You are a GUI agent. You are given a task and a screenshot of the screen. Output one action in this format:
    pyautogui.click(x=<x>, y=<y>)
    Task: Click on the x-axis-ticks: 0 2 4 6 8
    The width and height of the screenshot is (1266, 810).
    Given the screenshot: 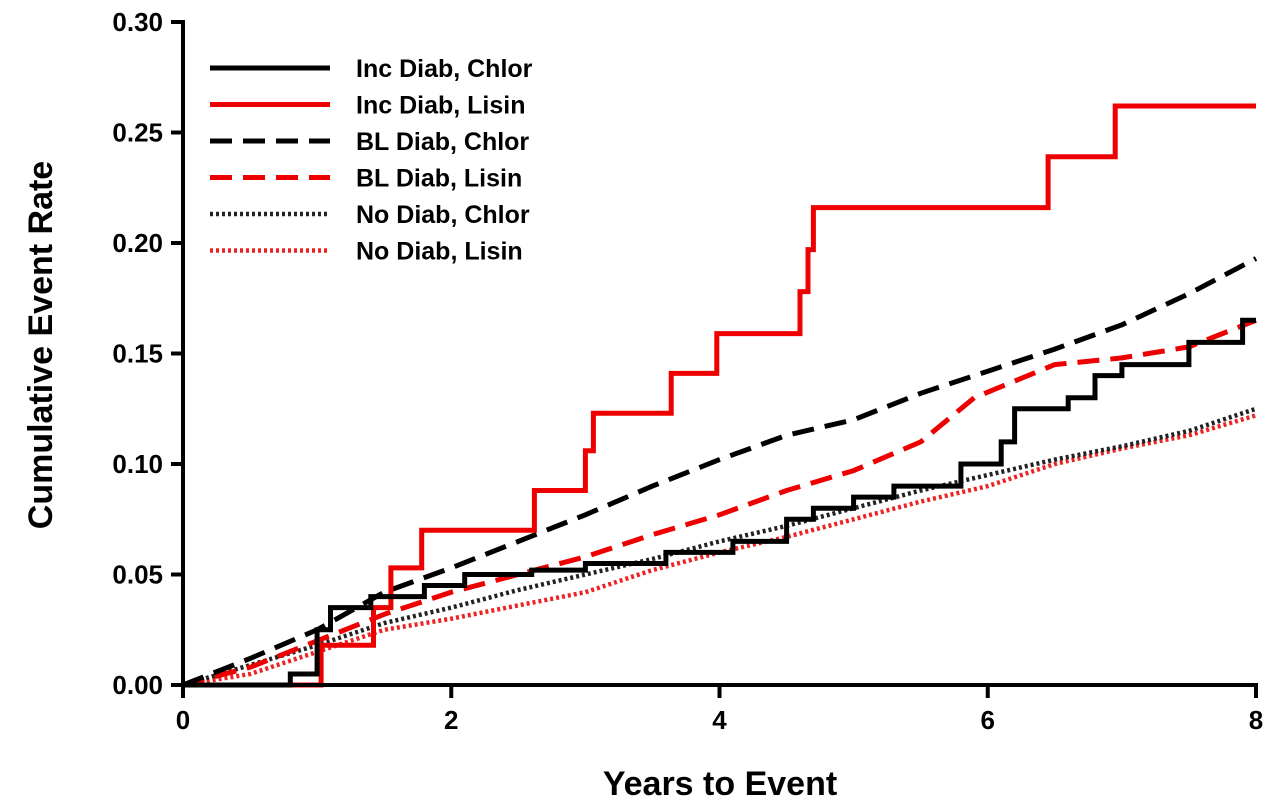 What is the action you would take?
    pyautogui.click(x=719, y=710)
    